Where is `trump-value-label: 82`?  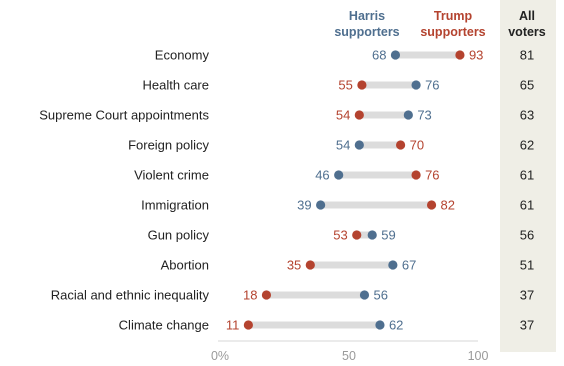
trump-value-label: 82 is located at coordinates (448, 205).